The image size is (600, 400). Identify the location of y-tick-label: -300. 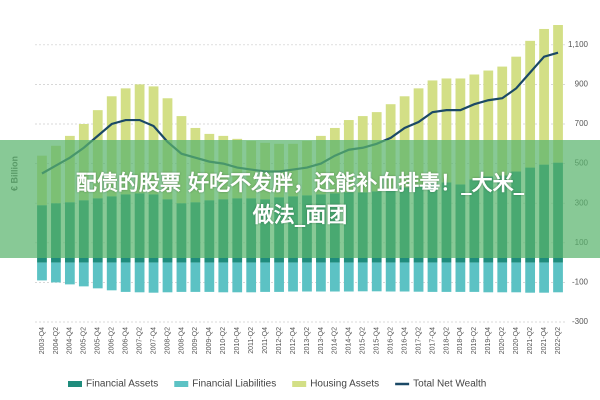
(580, 321).